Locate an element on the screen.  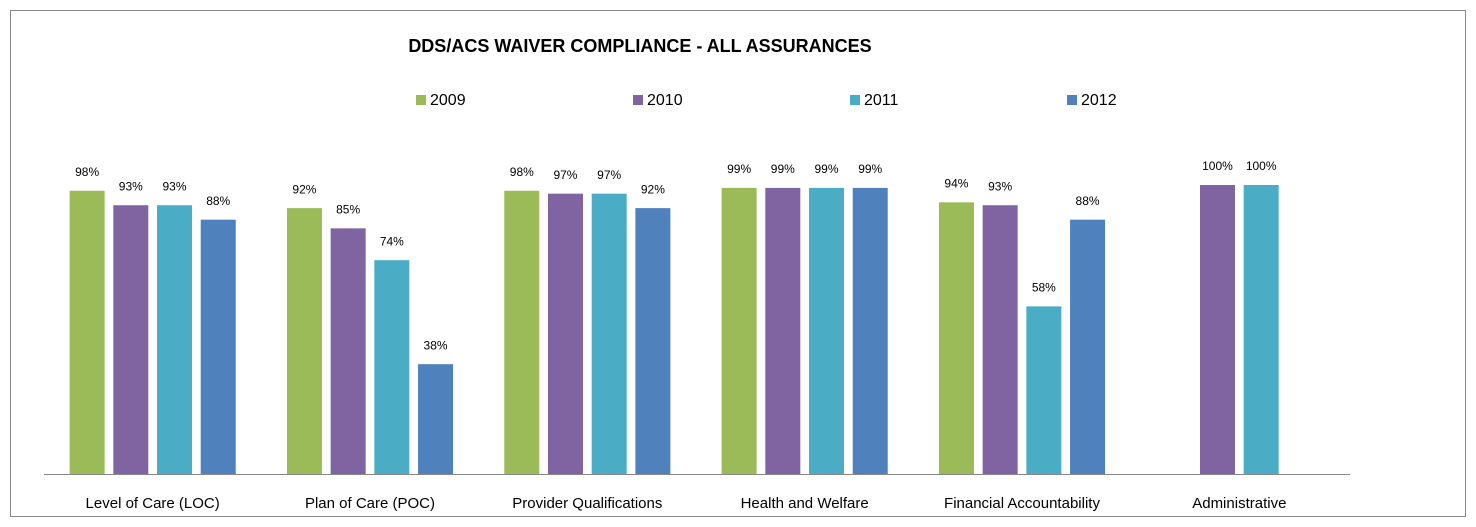
x-tick-label: Health and Welfare is located at coordinates (805, 503).